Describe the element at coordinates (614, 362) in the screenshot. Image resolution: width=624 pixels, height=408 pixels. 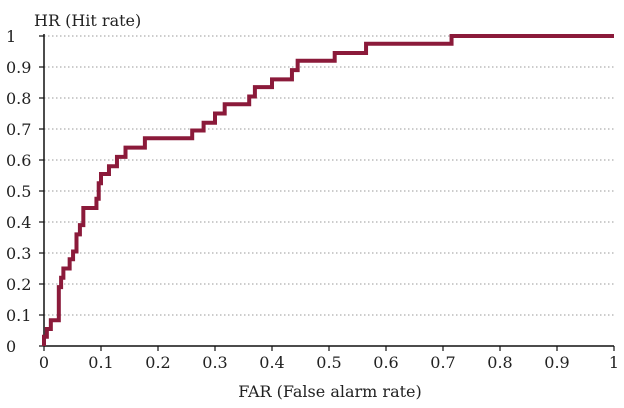
I see `x-tick-label: 1` at that location.